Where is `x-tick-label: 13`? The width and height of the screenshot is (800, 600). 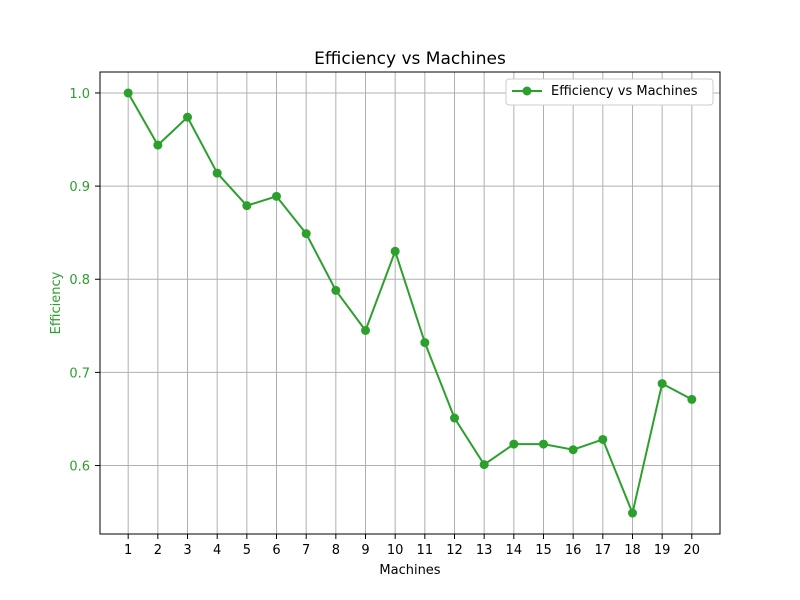 x-tick-label: 13 is located at coordinates (484, 550).